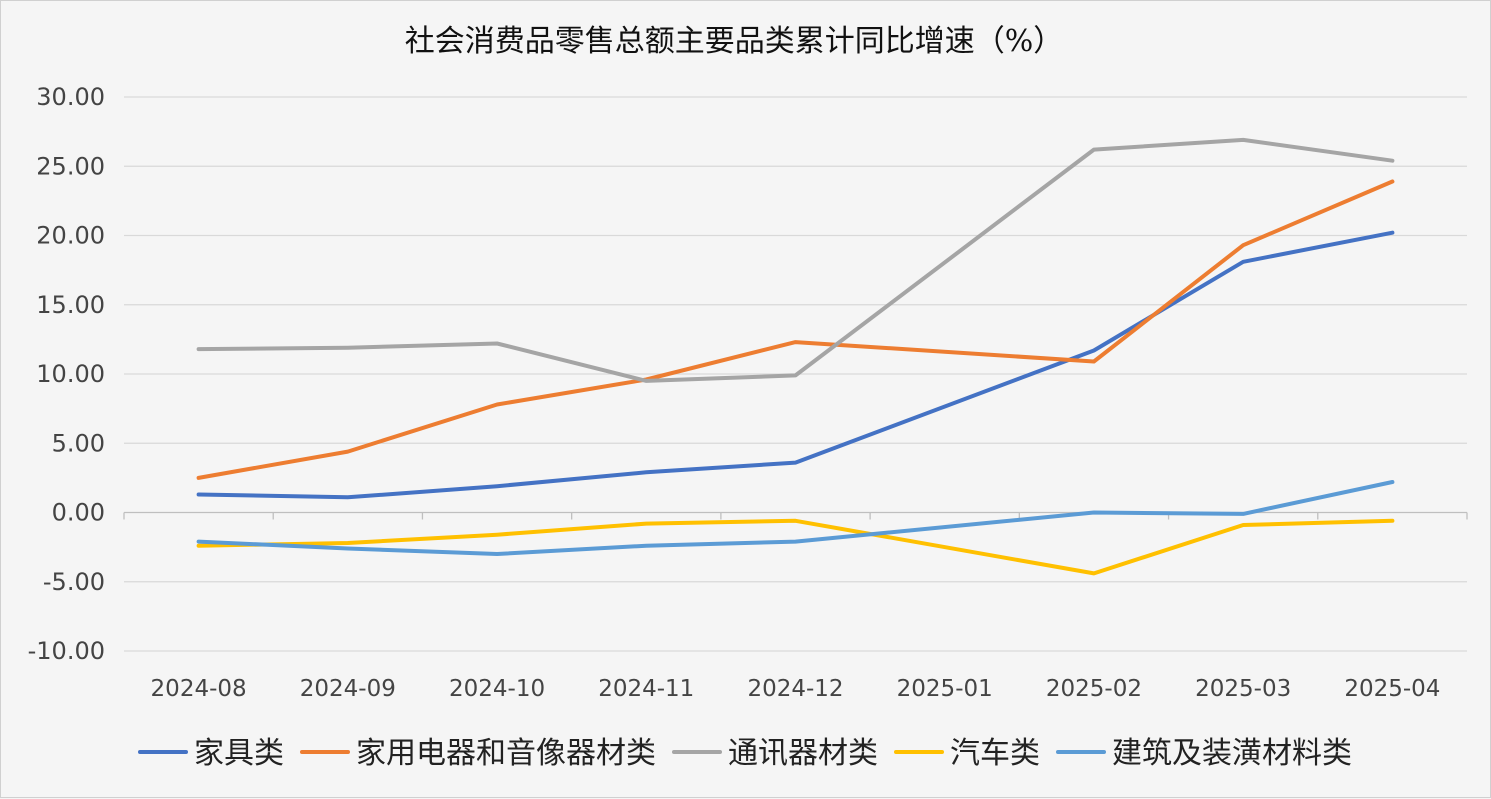 This screenshot has height=799, width=1491. I want to click on legend-label: 汽车类, so click(995, 753).